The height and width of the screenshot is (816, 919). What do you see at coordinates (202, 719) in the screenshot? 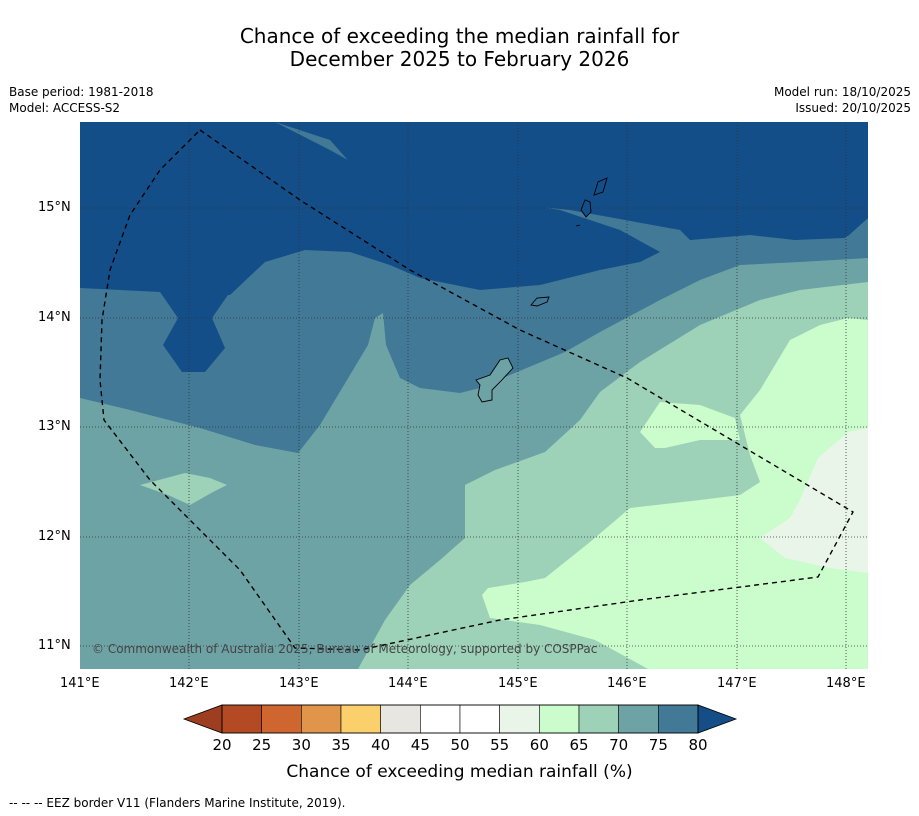
I see `colorbar-under-arrow` at bounding box center [202, 719].